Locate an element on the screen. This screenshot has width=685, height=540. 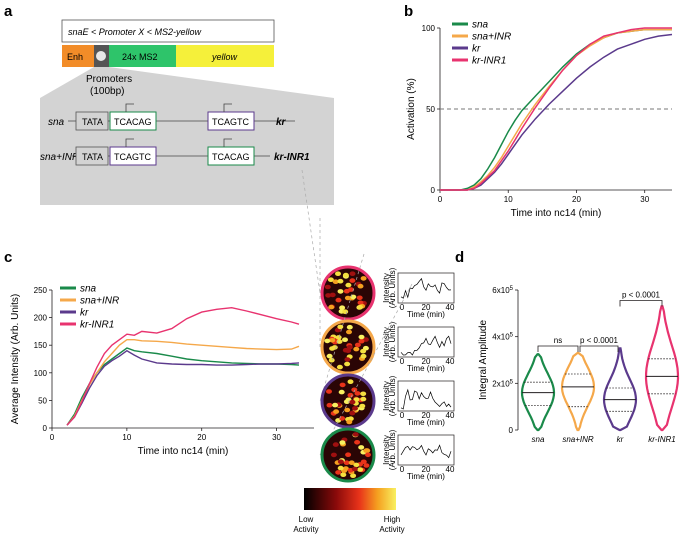
colorbar-low: Low Activity is located at coordinates (305, 524).